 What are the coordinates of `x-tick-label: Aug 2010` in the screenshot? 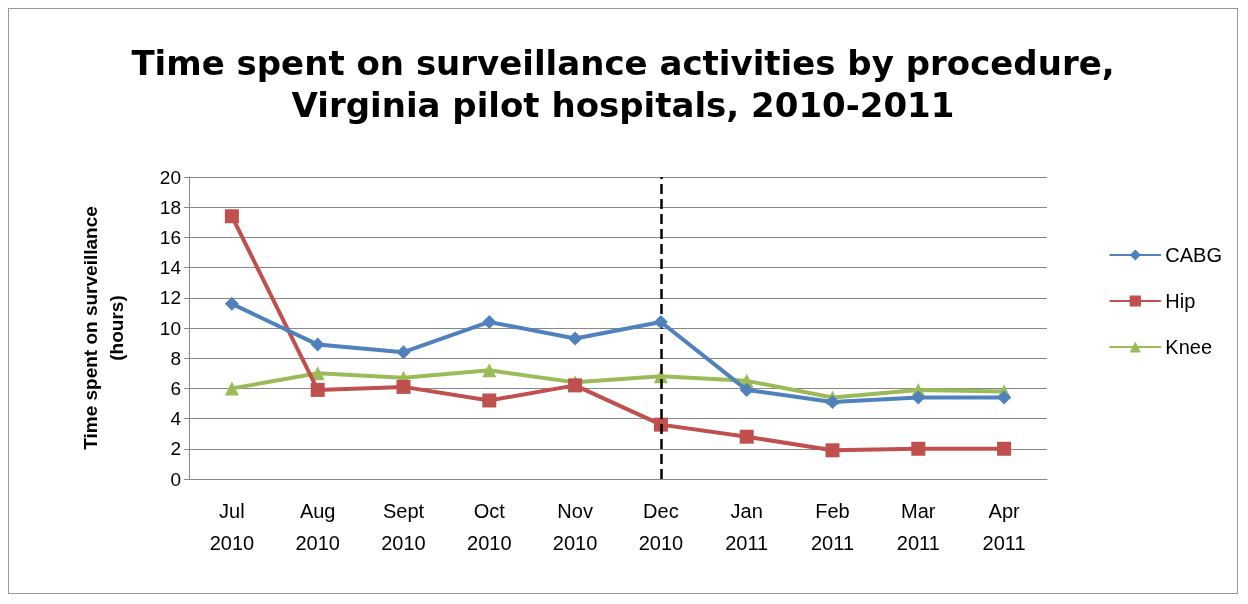 It's located at (317, 527).